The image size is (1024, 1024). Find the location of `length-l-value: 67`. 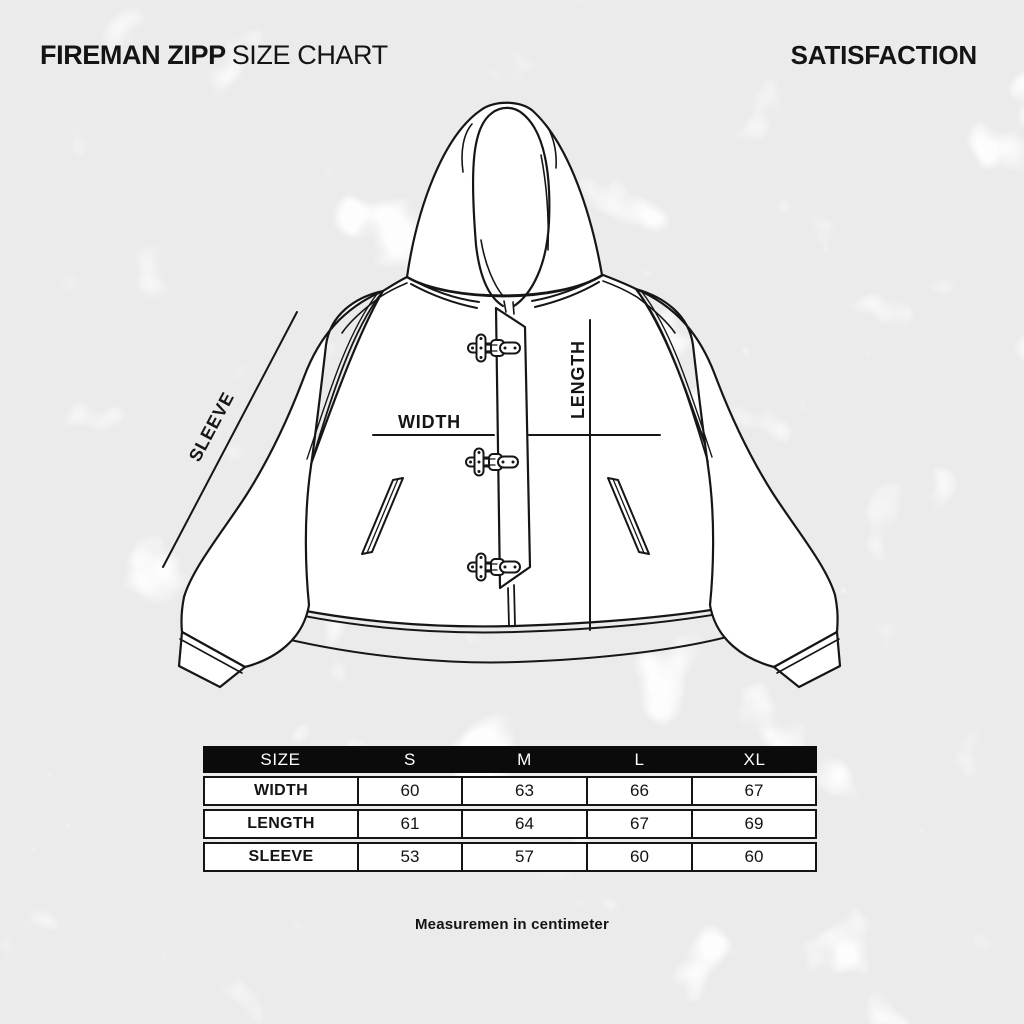

length-l-value: 67 is located at coordinates (639, 824).